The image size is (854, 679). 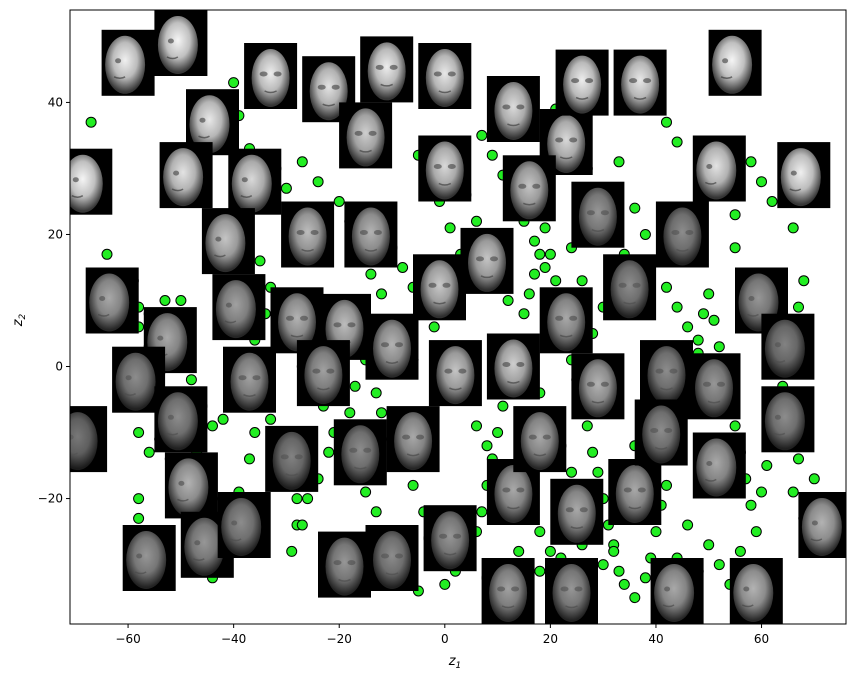 What do you see at coordinates (50, 499) in the screenshot?
I see `y-tick-label: −20` at bounding box center [50, 499].